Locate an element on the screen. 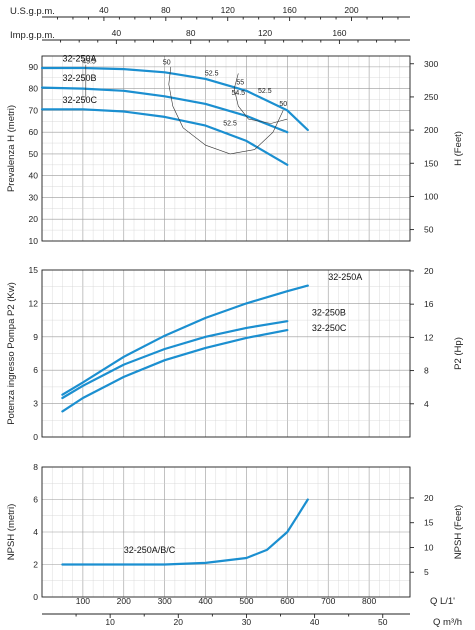 This screenshot has width=475, height=630. y-tick-label: 9 is located at coordinates (35, 337).